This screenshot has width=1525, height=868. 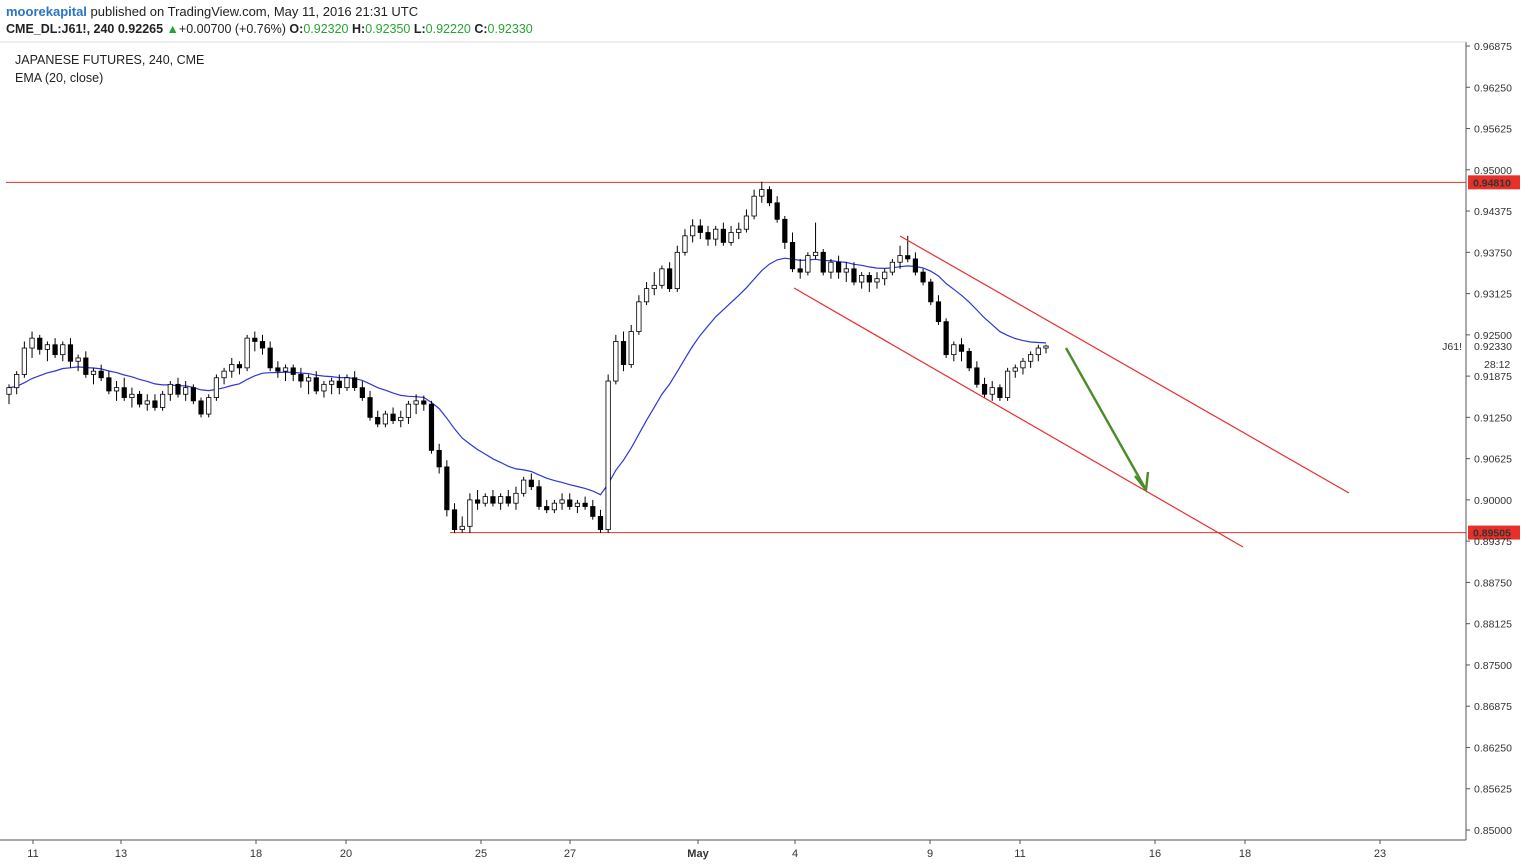 I want to click on time-tick-label: 11, so click(x=32, y=854).